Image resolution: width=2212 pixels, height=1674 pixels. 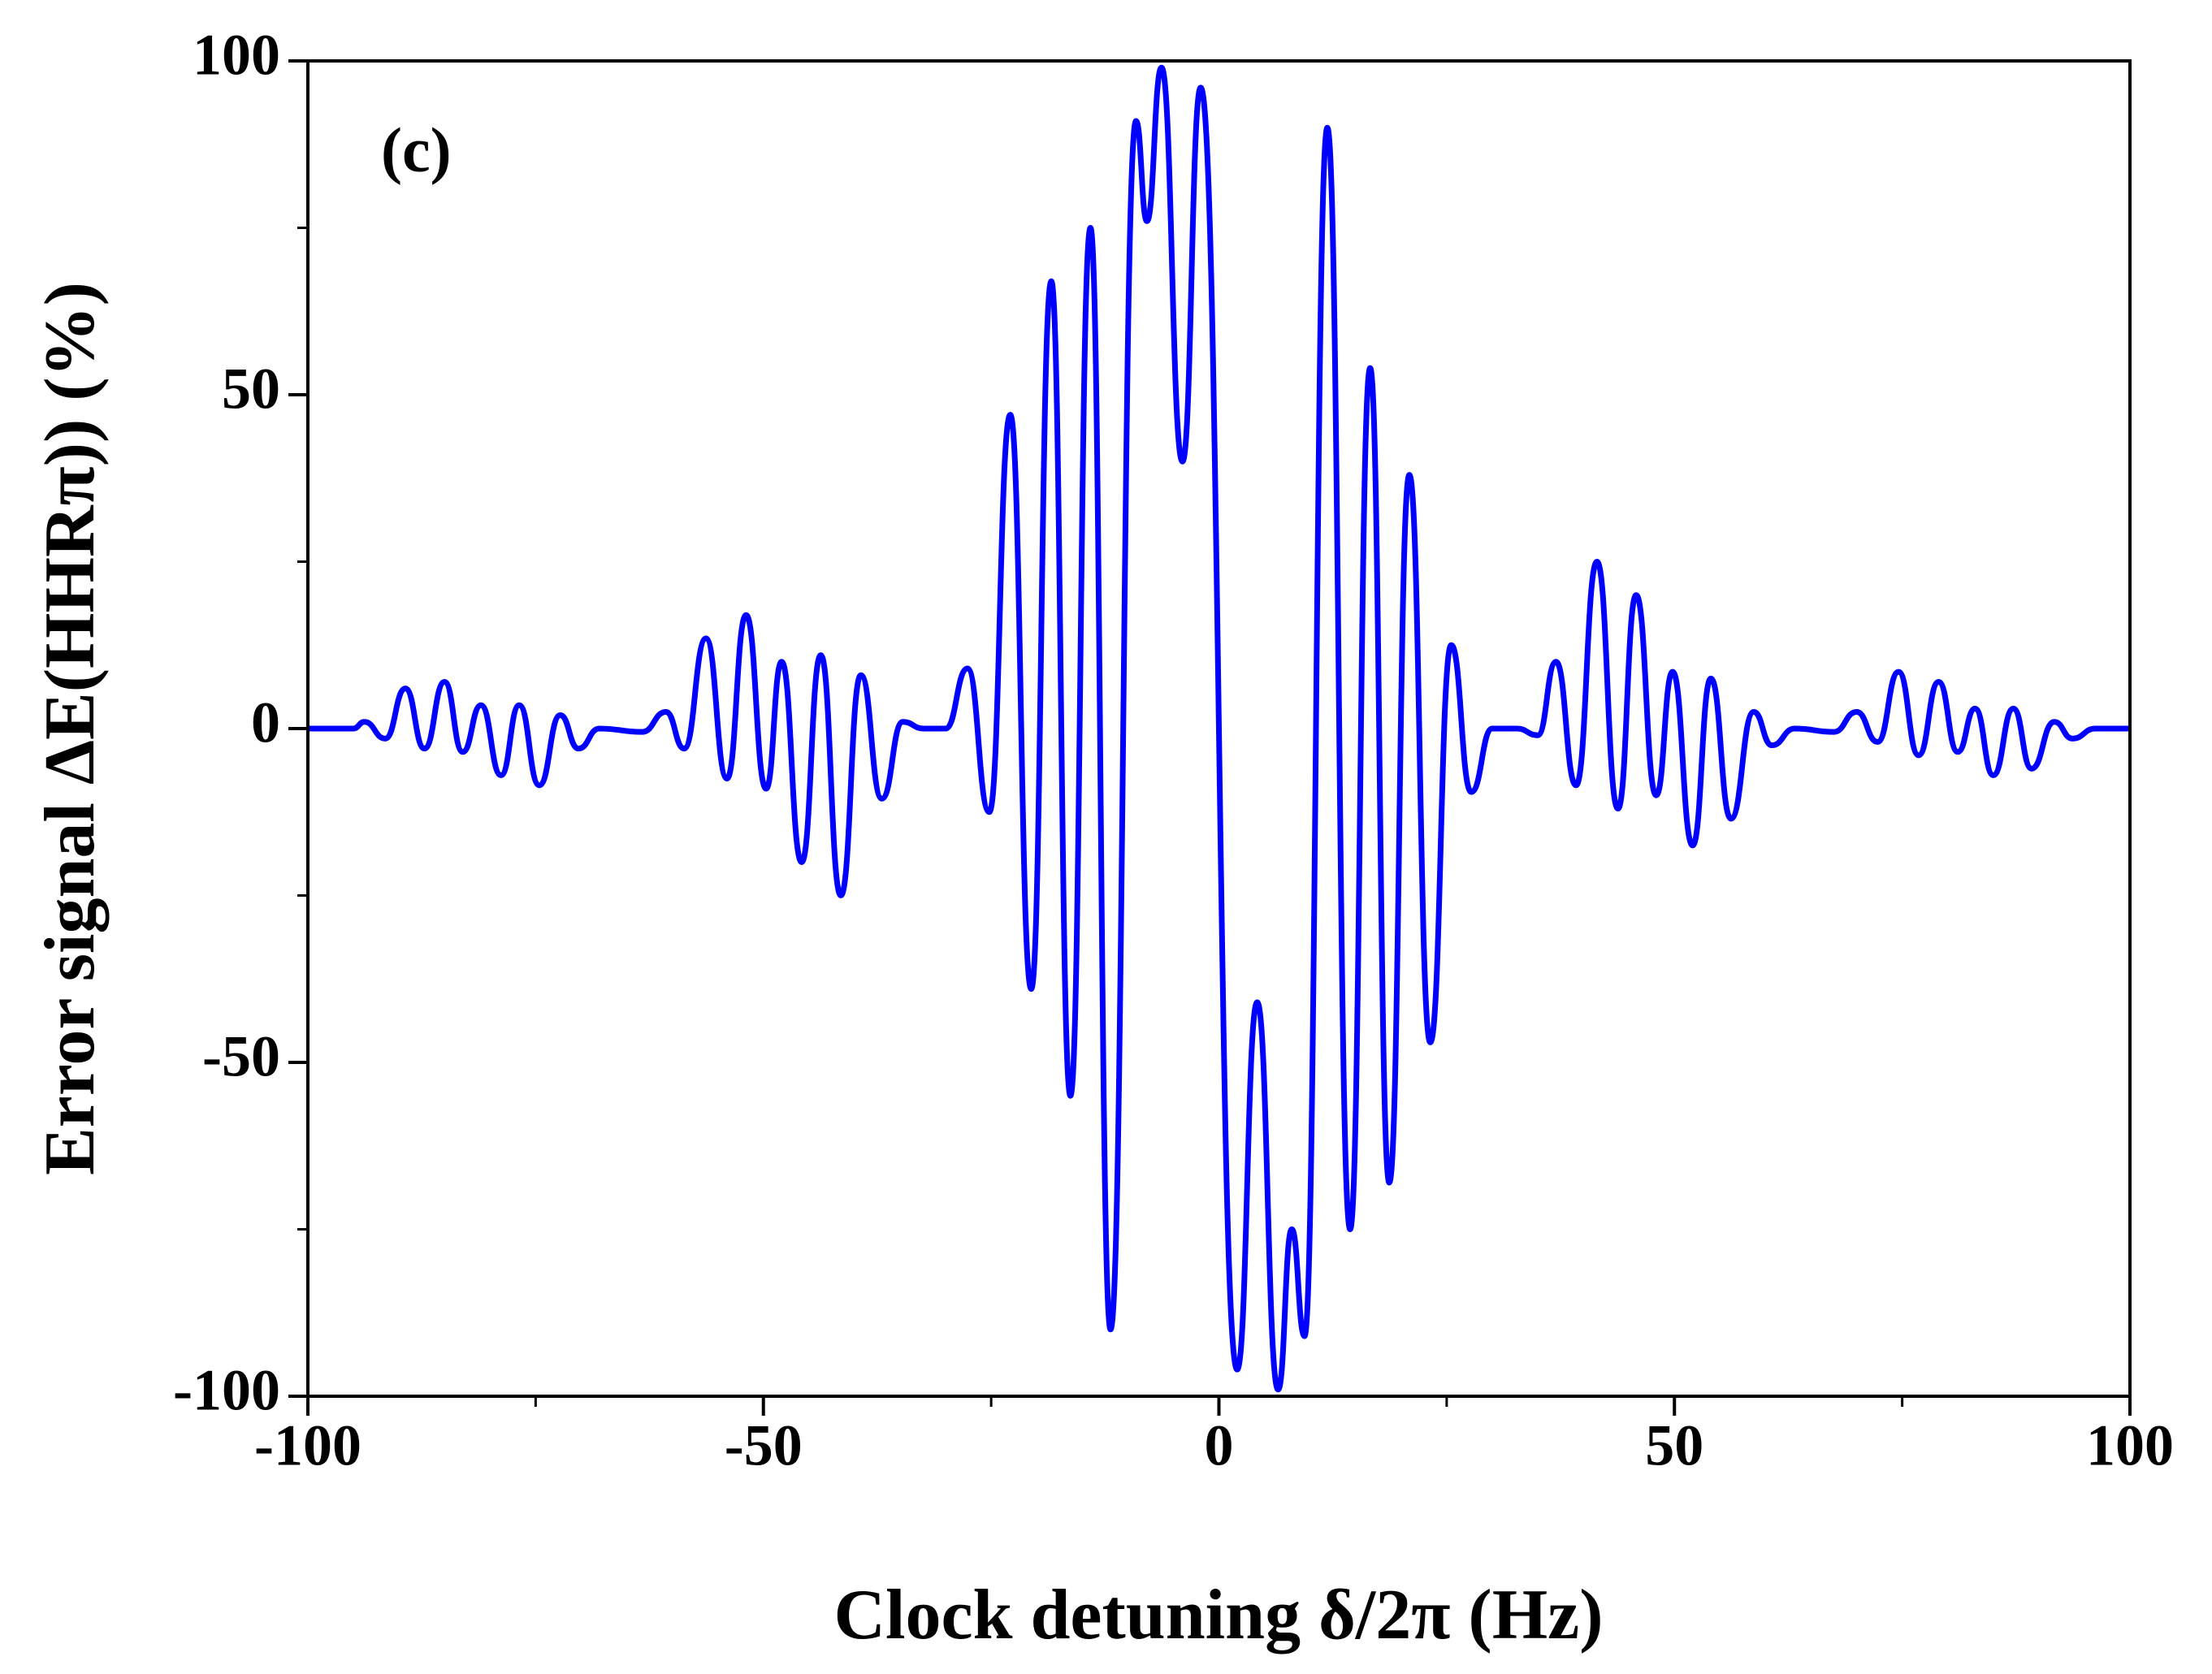 I want to click on panel-label: (c), so click(x=416, y=150).